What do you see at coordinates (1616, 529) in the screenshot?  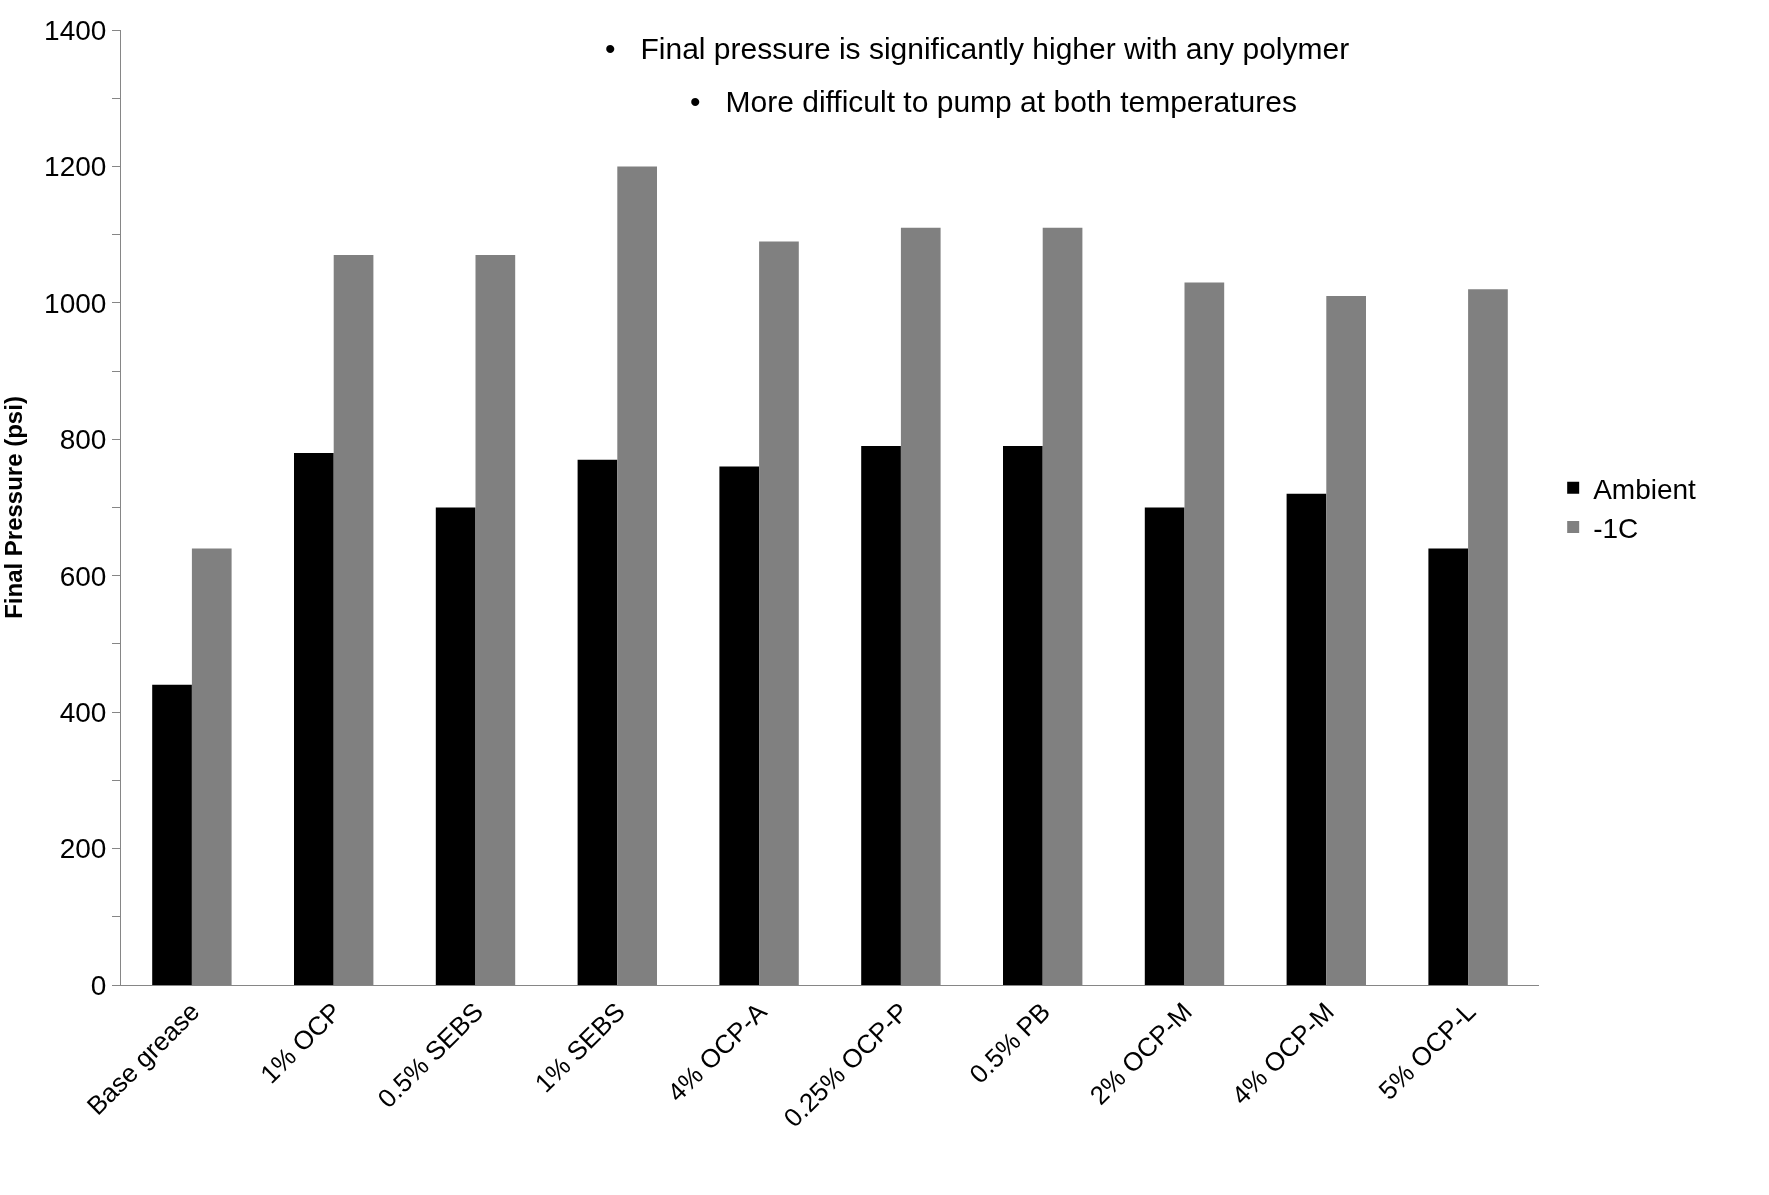 I see `legend-label: -1C` at bounding box center [1616, 529].